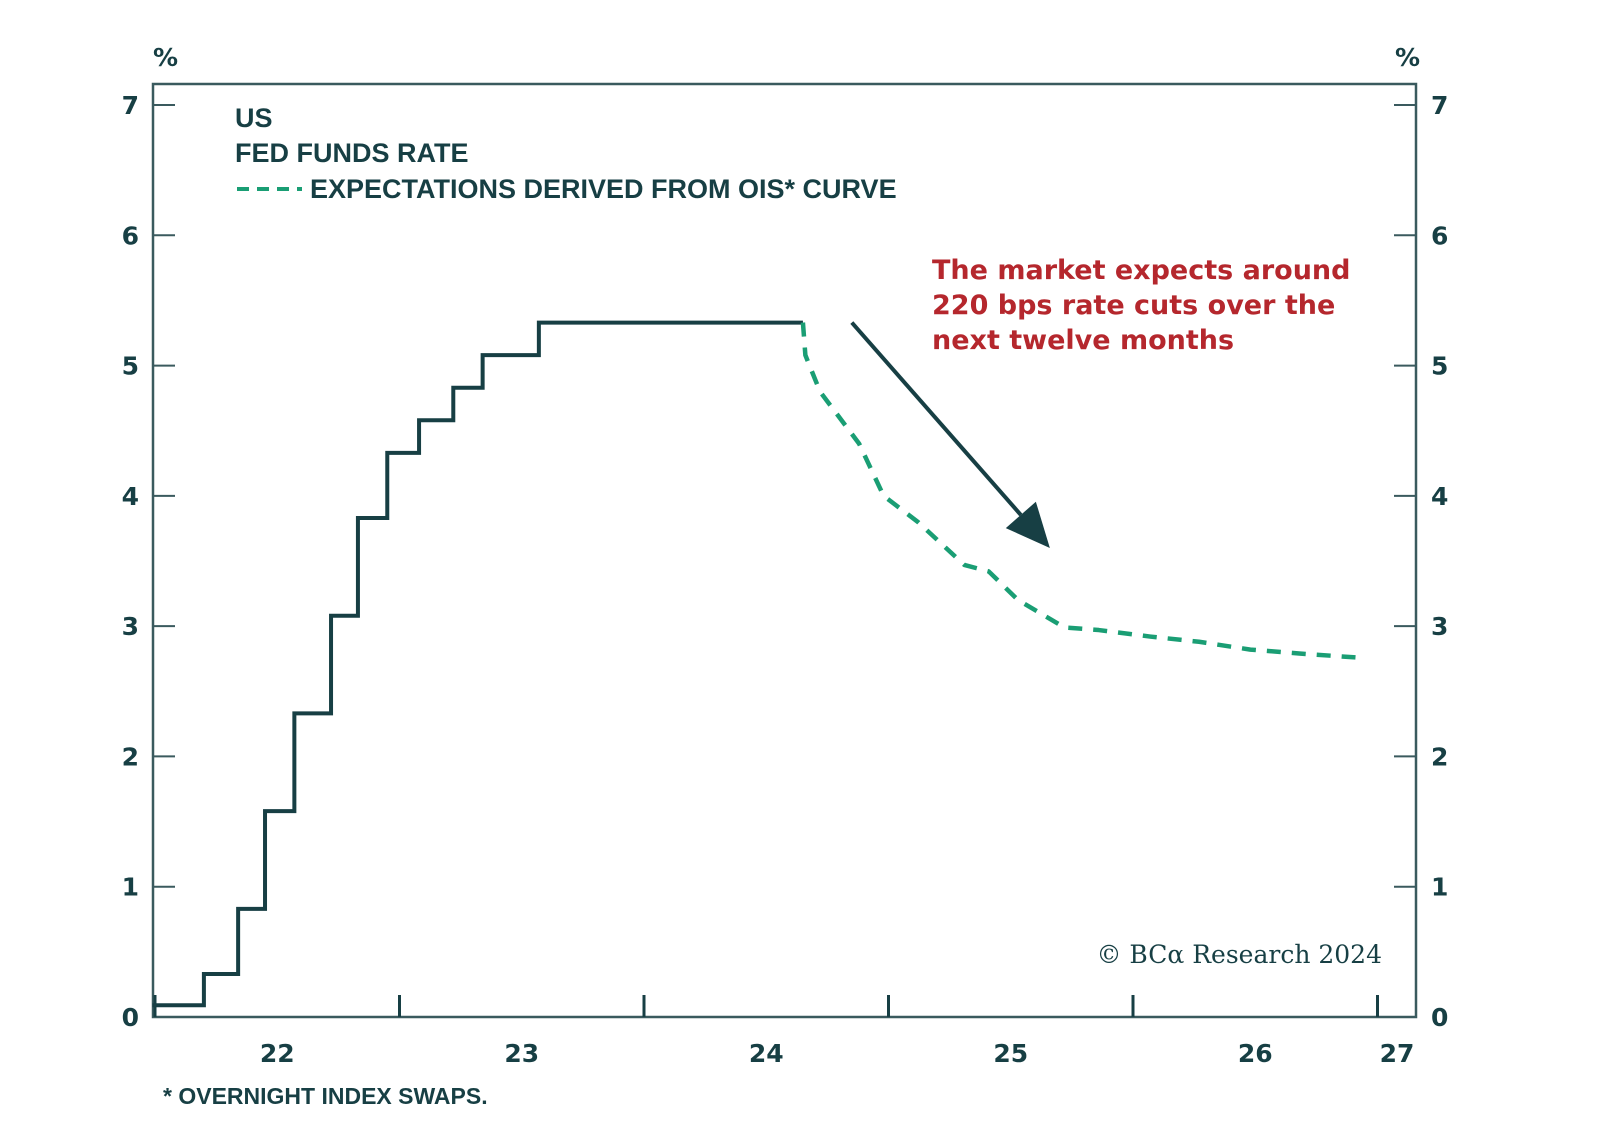 The height and width of the screenshot is (1147, 1600). What do you see at coordinates (1239, 954) in the screenshot?
I see `source-credit: © BCα Research 2024` at bounding box center [1239, 954].